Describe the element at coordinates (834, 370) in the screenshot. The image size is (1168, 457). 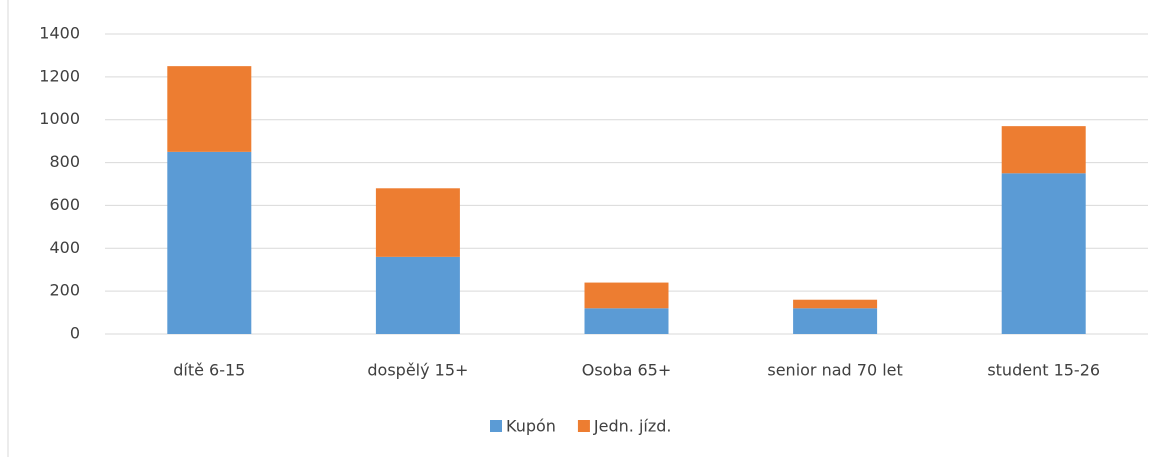
I see `x-tick-label: senior nad 70 let` at that location.